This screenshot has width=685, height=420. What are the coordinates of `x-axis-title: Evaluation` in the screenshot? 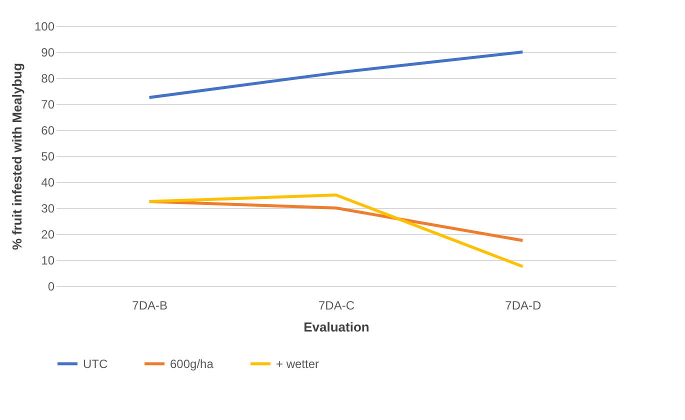 It's located at (337, 327).